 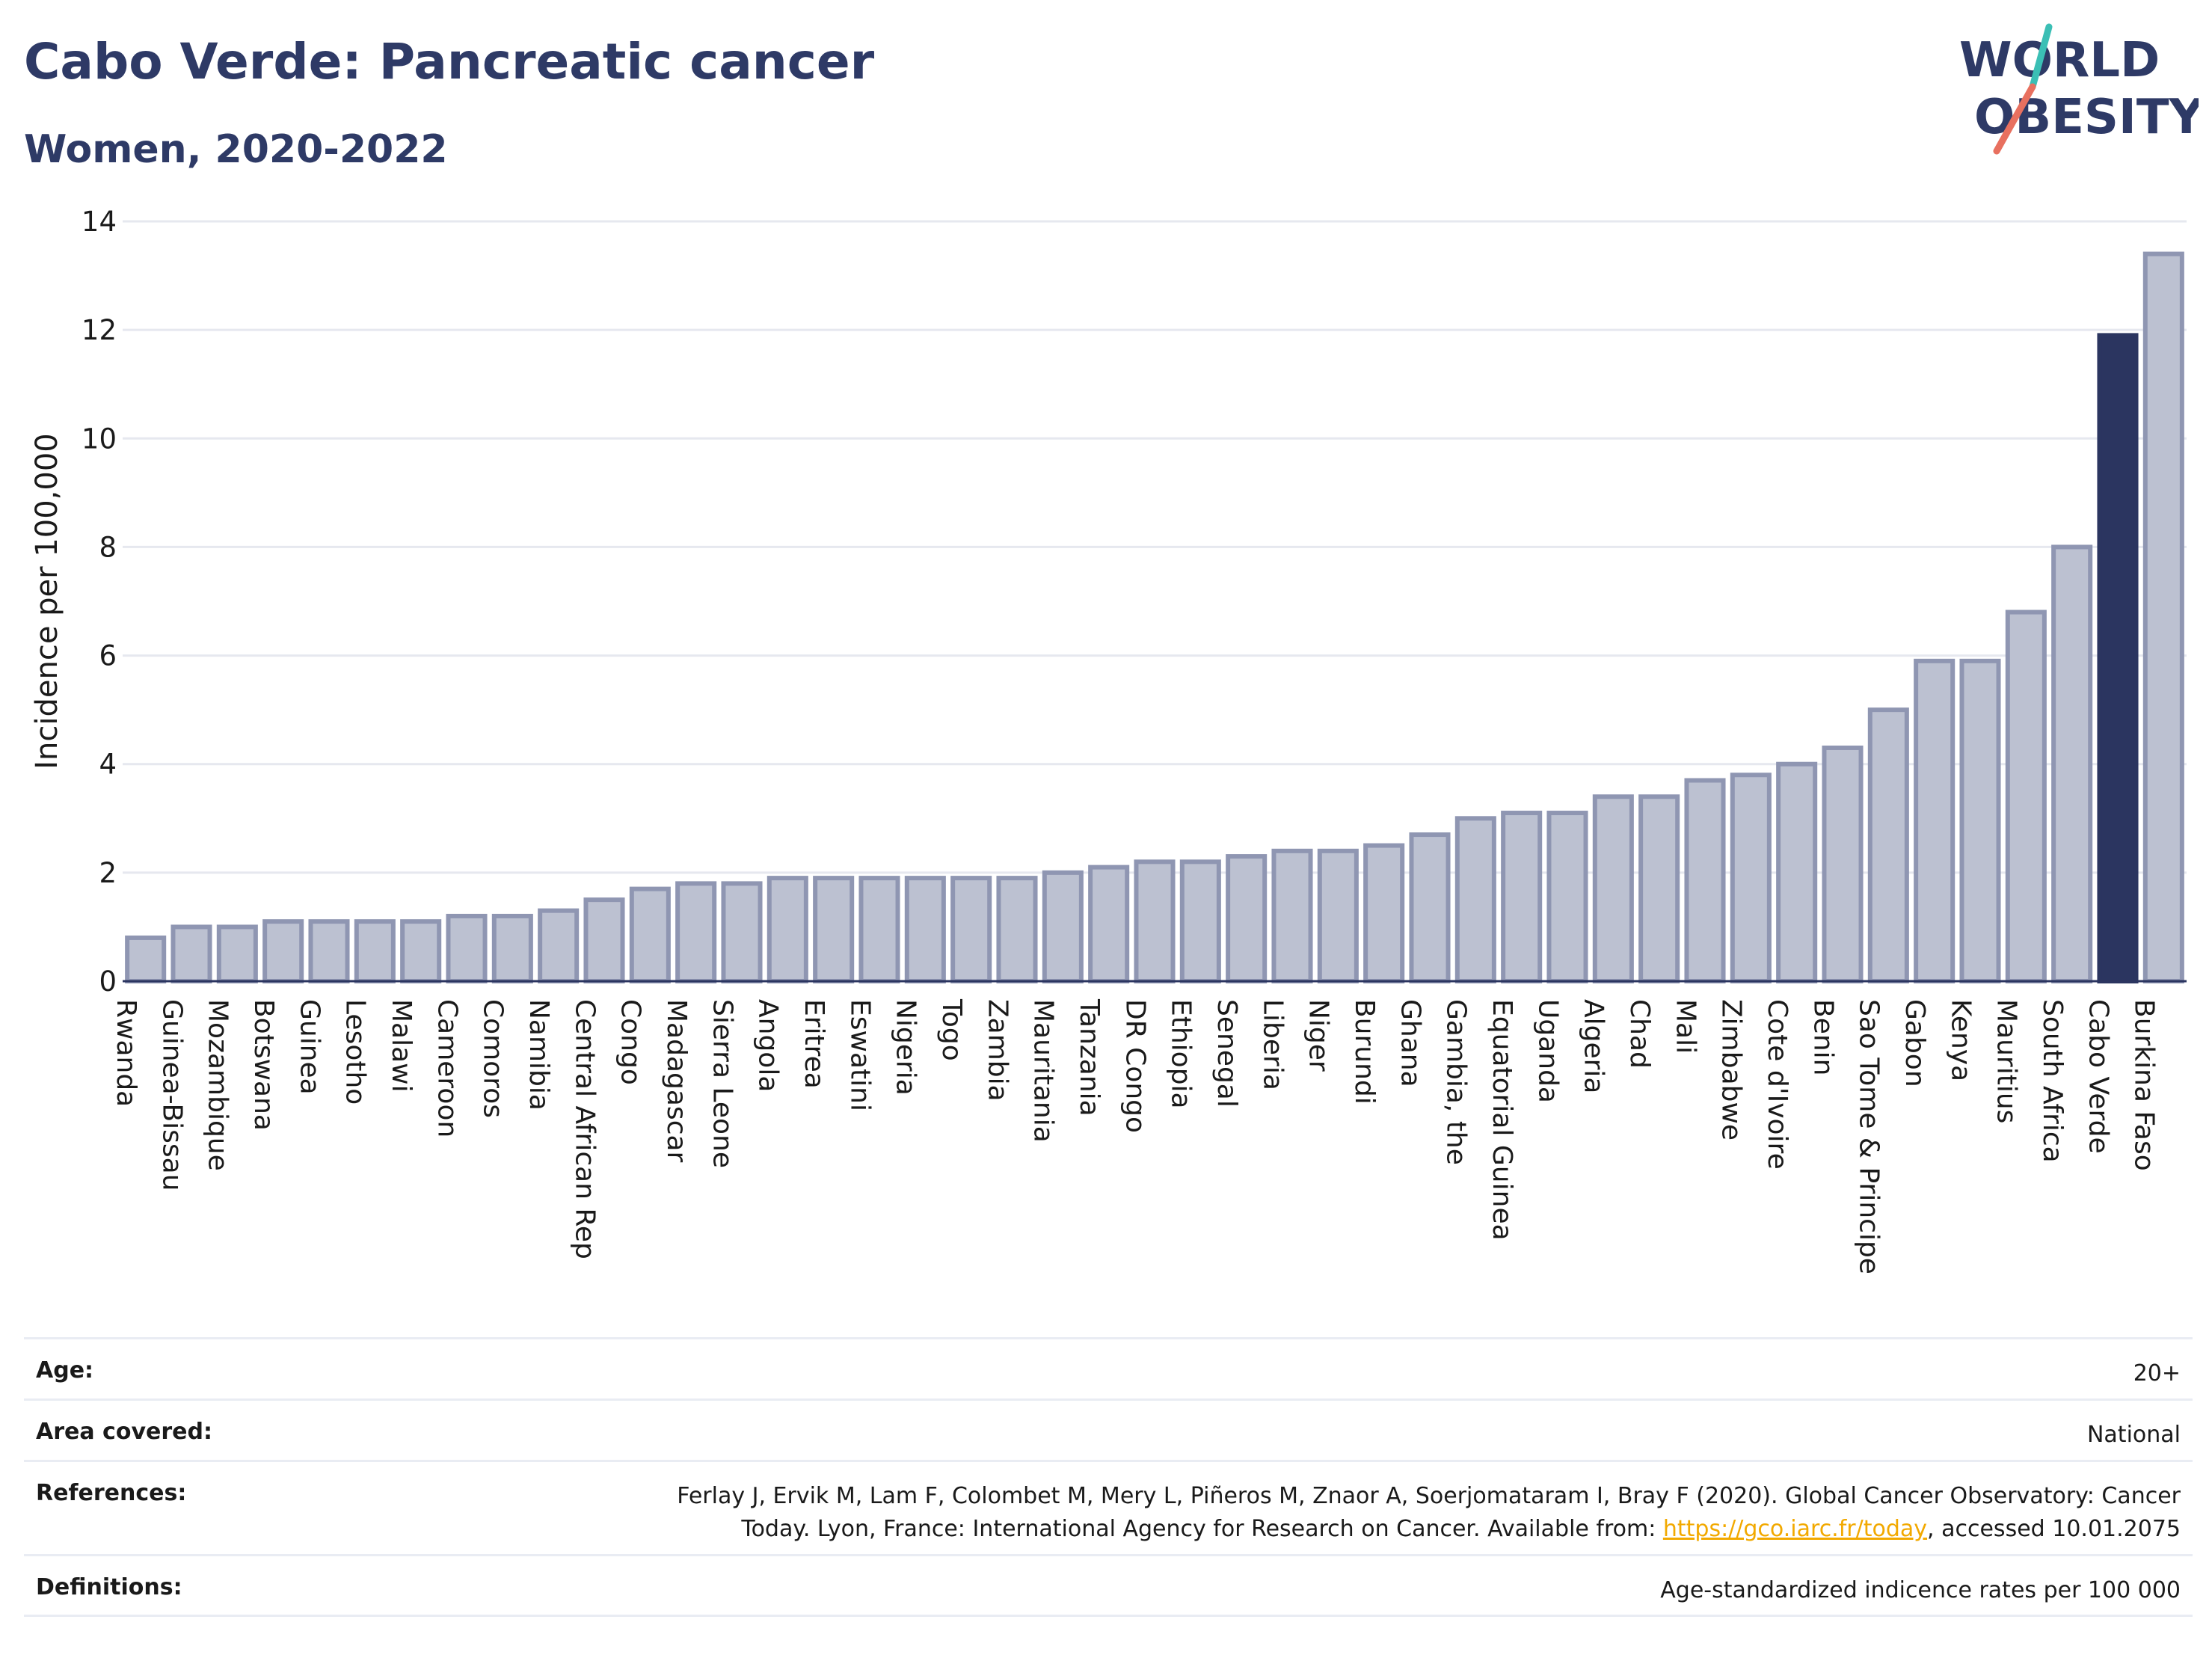 I want to click on y-tick-label: 6, so click(x=108, y=656).